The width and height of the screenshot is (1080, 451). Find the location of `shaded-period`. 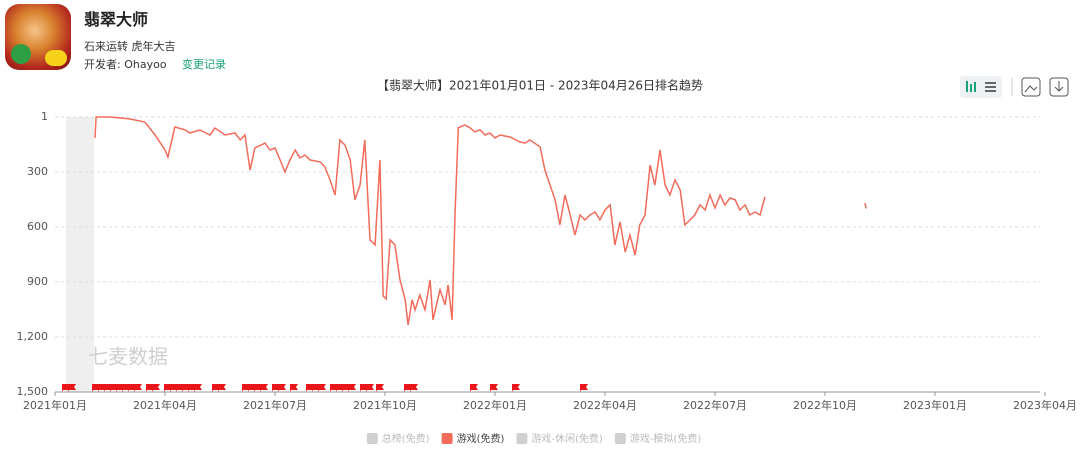

shaded-period is located at coordinates (80, 254).